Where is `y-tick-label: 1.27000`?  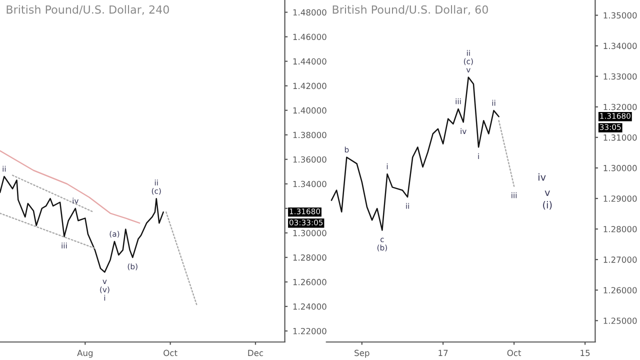
y-tick-label: 1.27000 is located at coordinates (620, 259).